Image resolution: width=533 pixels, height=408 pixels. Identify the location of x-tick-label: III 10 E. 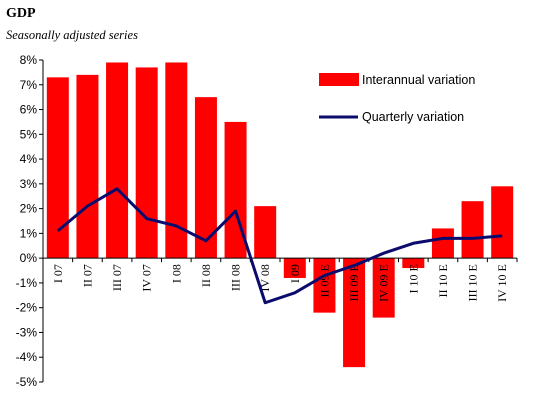
(473, 282).